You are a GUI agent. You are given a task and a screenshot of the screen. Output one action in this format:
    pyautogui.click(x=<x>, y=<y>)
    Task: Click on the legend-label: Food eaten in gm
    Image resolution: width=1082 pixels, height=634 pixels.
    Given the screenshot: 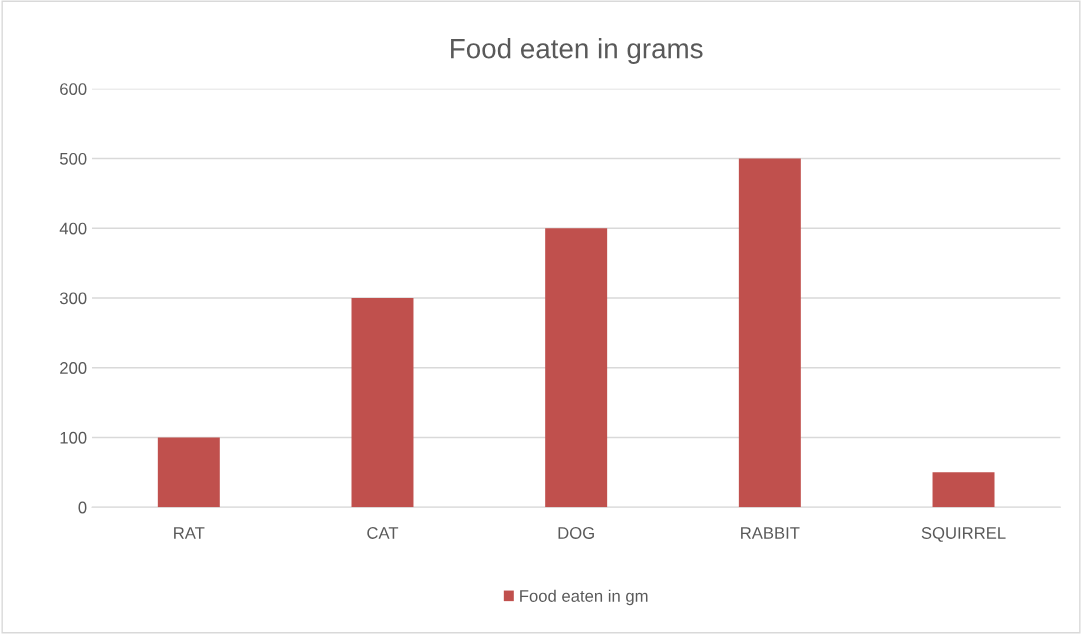 What is the action you would take?
    pyautogui.click(x=584, y=597)
    